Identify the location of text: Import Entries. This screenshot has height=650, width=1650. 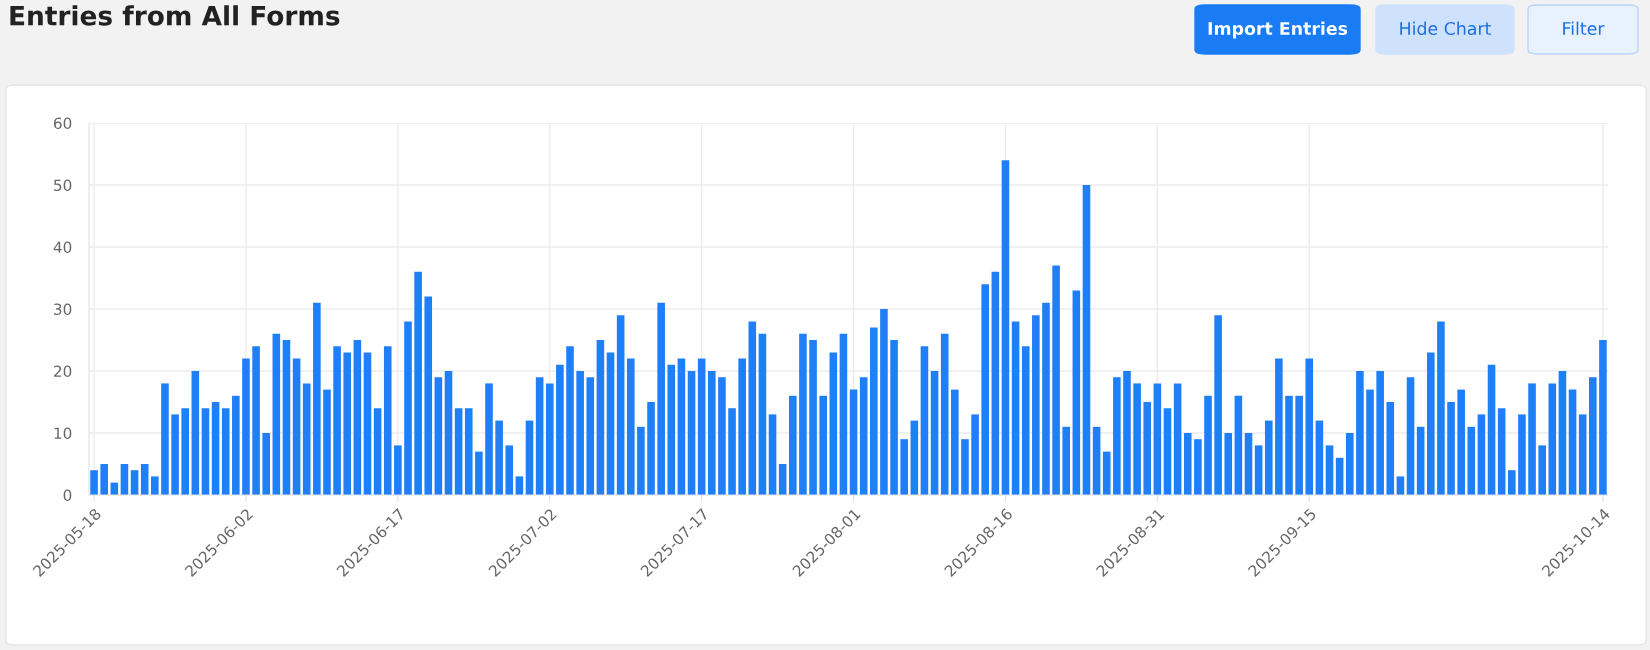
(1278, 30).